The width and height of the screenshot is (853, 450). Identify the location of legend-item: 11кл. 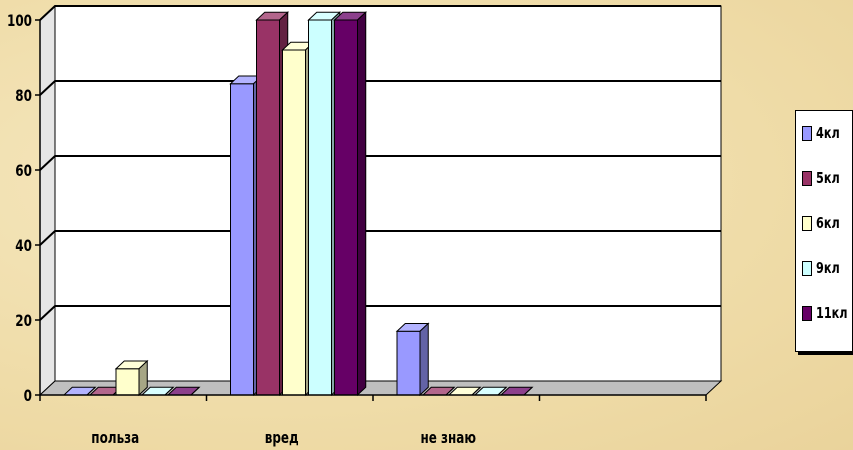
(827, 313).